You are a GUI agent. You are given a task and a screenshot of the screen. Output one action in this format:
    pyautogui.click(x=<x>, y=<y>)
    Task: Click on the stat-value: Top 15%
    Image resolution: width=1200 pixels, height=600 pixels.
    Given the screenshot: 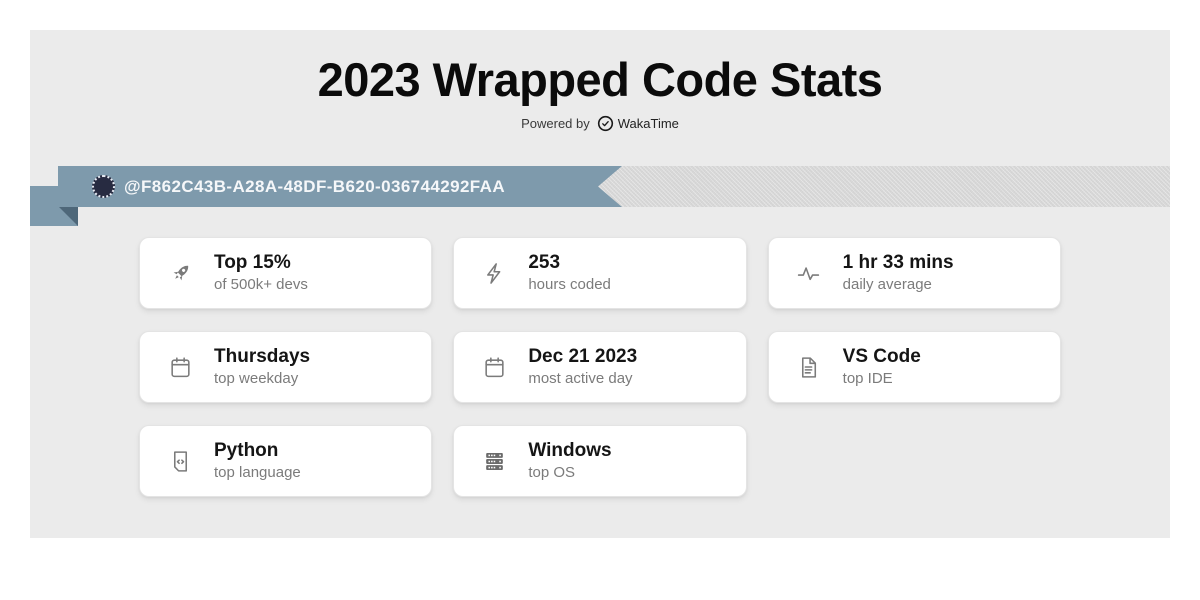 What is the action you would take?
    pyautogui.click(x=252, y=262)
    